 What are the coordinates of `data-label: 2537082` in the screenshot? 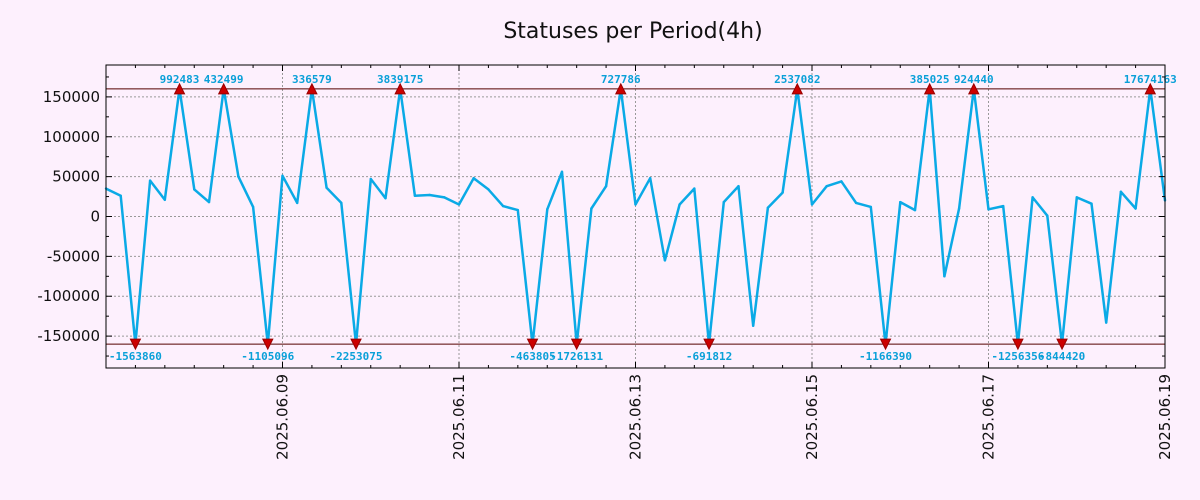 It's located at (797, 79).